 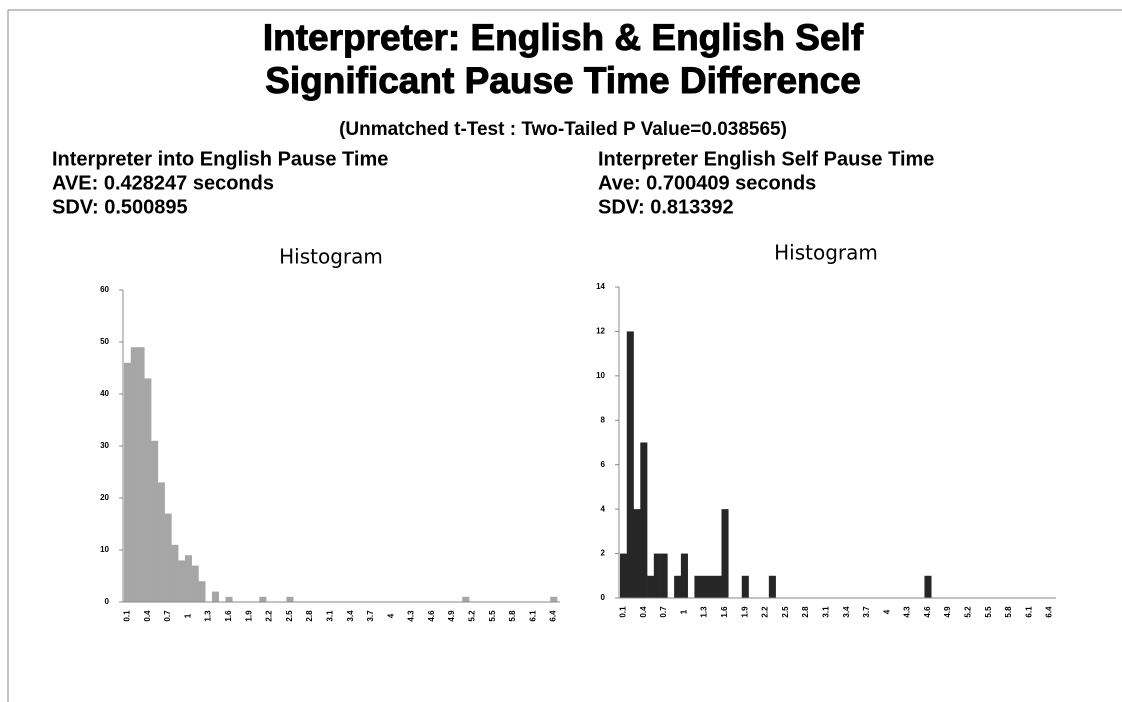 What do you see at coordinates (603, 419) in the screenshot?
I see `y-tick-label: 8` at bounding box center [603, 419].